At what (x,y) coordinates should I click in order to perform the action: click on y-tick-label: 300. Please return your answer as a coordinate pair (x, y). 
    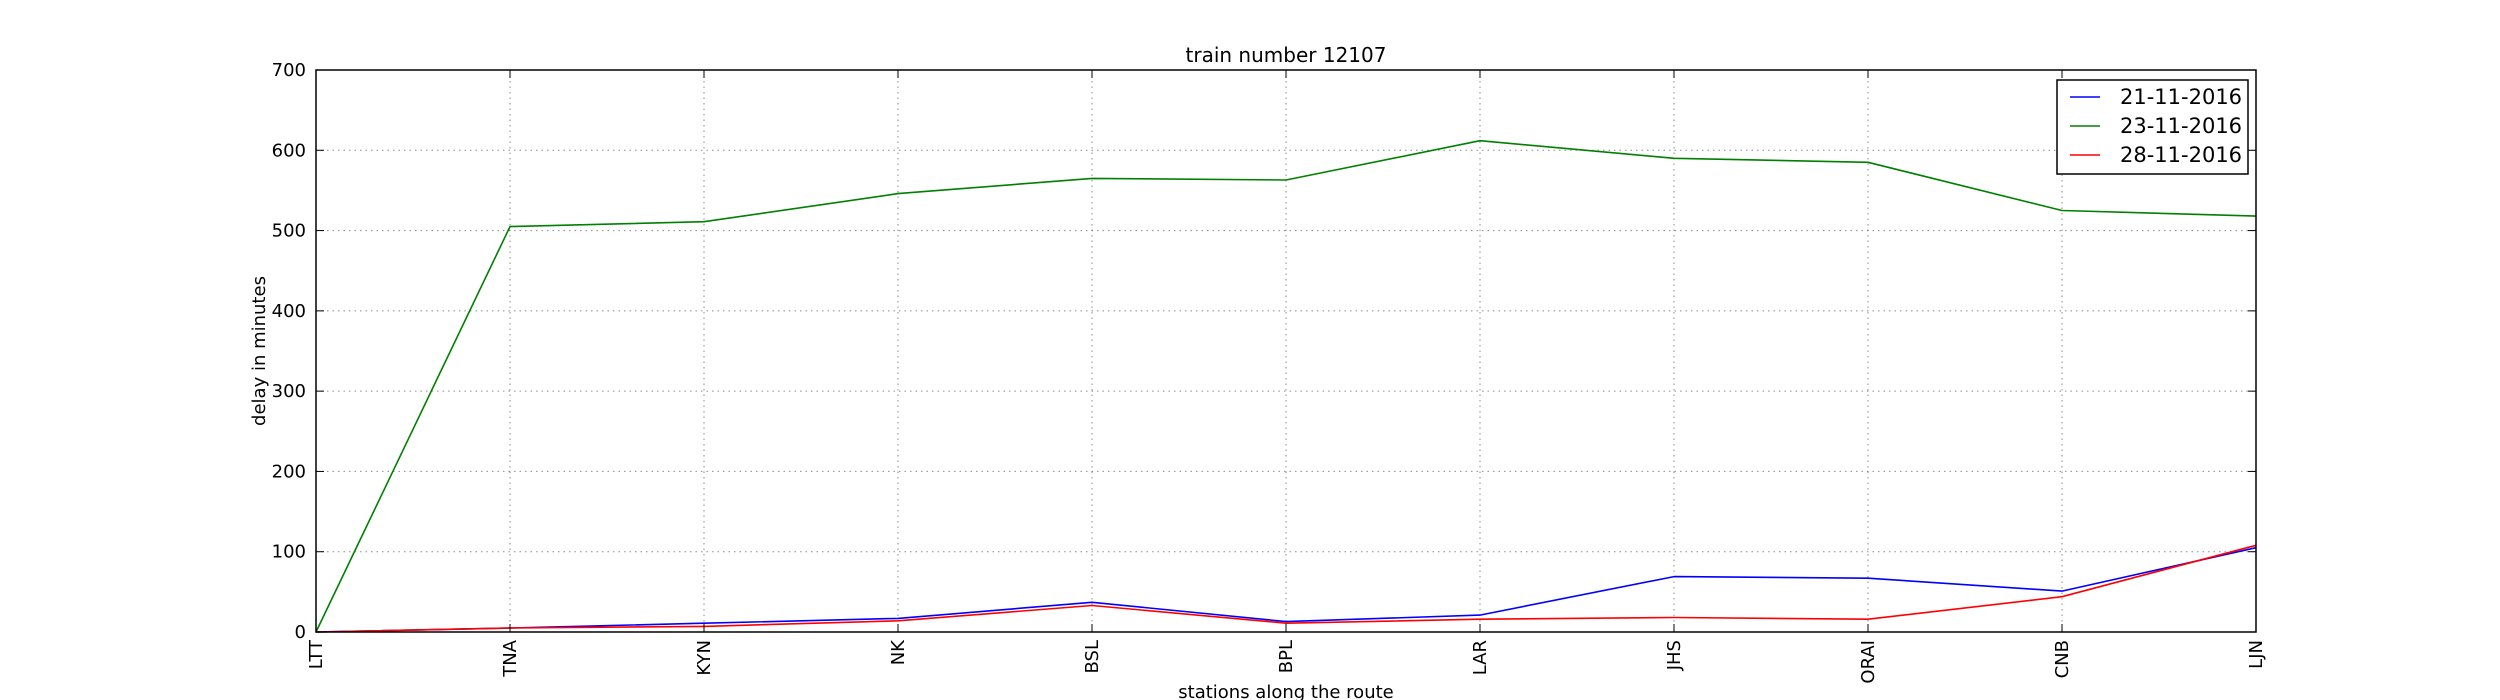
    Looking at the image, I should click on (289, 391).